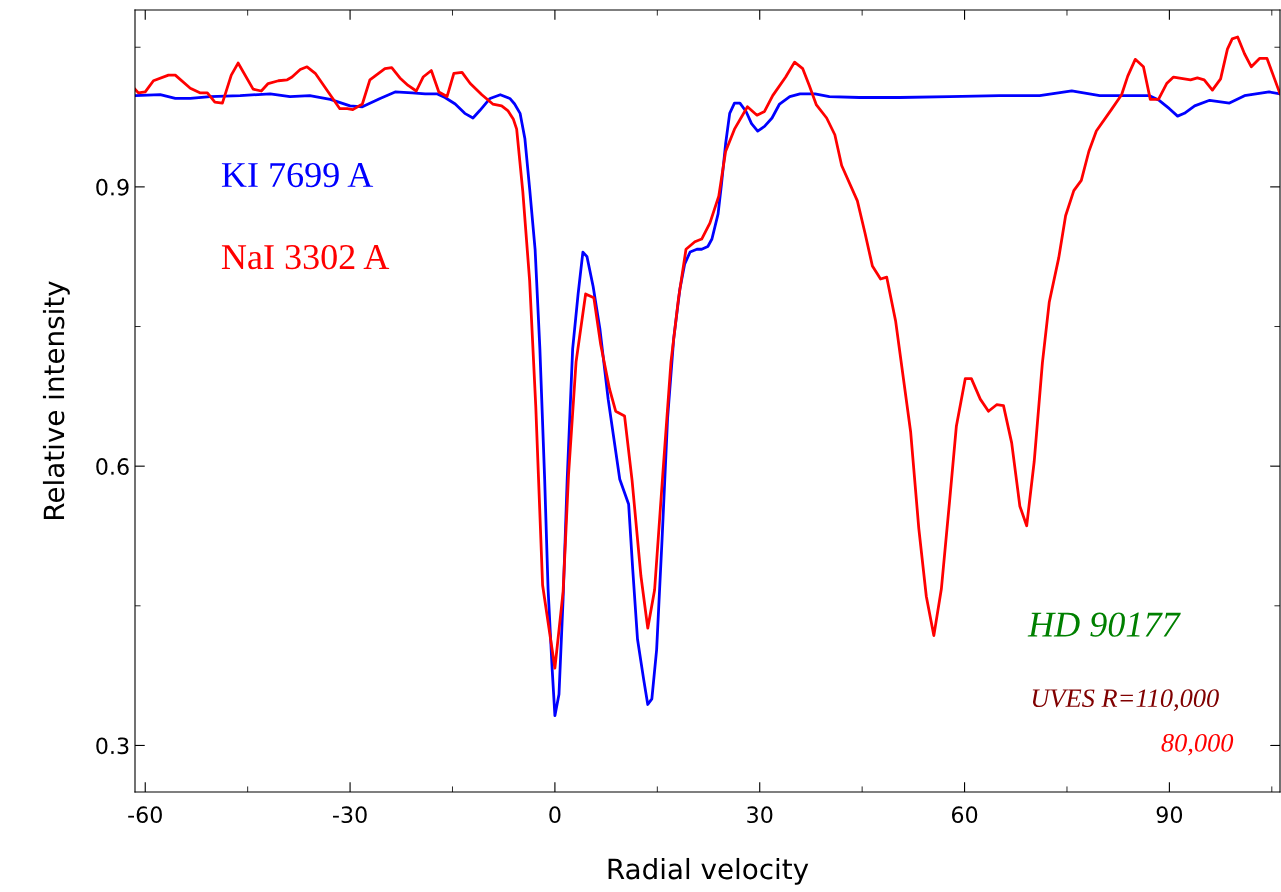 This screenshot has width=1281, height=892. I want to click on x-tick-label: 90, so click(1169, 815).